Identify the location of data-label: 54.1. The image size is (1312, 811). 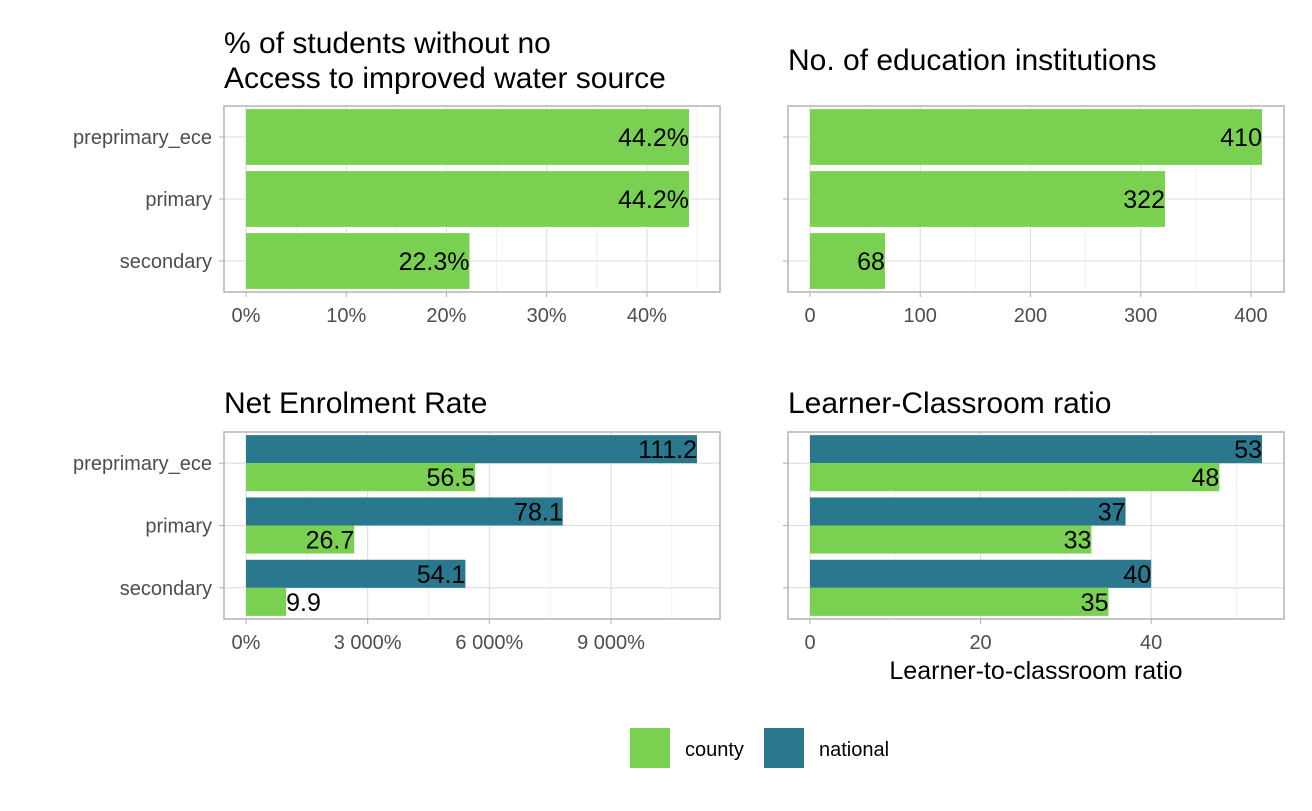
(441, 575).